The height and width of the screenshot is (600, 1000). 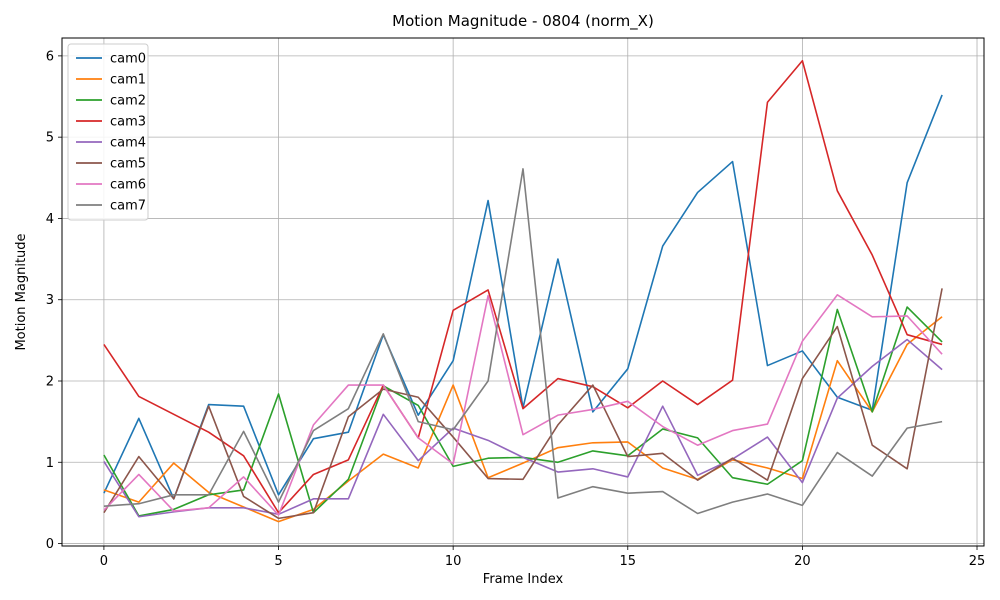 I want to click on y-tick-label: 3, so click(x=50, y=300).